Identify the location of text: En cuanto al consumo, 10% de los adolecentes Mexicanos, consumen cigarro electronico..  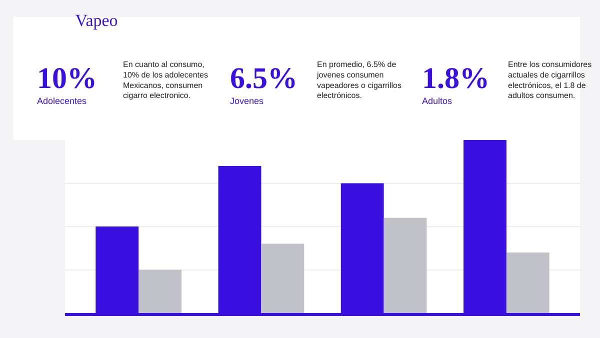
(165, 80).